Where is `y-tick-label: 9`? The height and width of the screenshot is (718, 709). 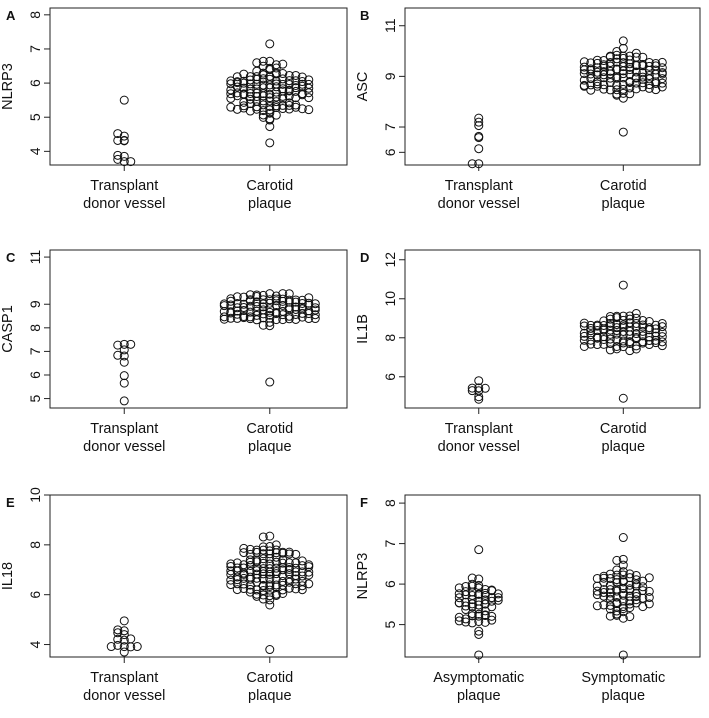
y-tick-label: 9 is located at coordinates (35, 304).